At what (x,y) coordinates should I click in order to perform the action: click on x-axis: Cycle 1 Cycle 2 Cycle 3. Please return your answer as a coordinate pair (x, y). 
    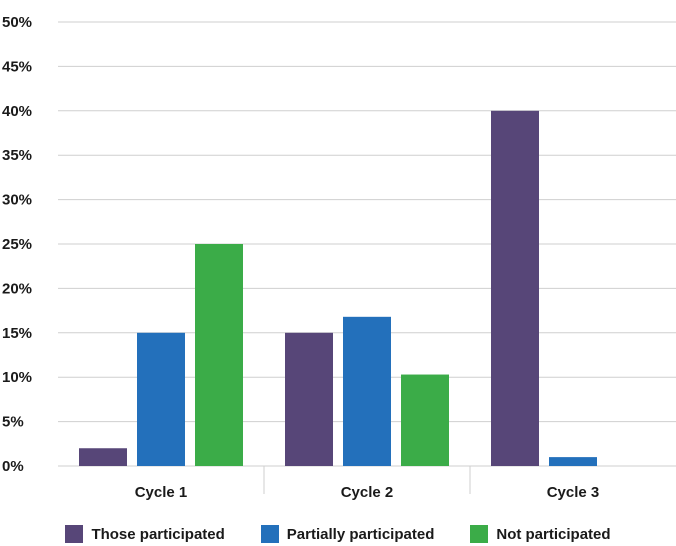
    Looking at the image, I should click on (367, 483).